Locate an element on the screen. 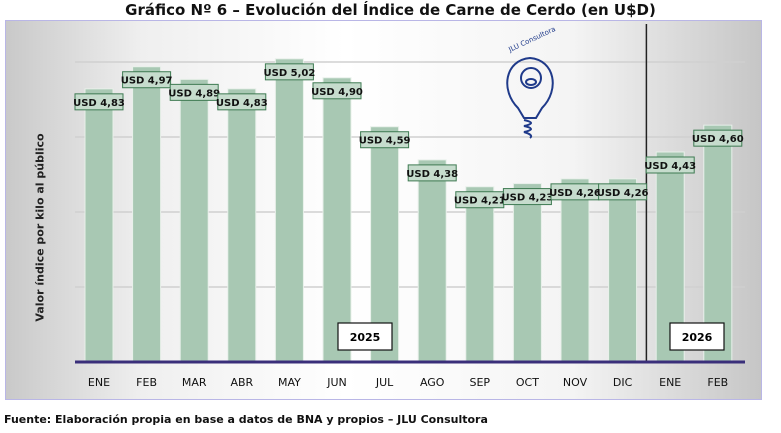 This screenshot has width=781, height=433. year-label: 2025 is located at coordinates (365, 337).